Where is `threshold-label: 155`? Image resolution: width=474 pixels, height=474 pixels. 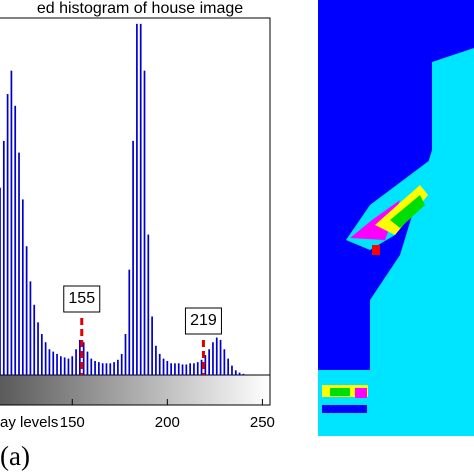 threshold-label: 155 is located at coordinates (81, 298).